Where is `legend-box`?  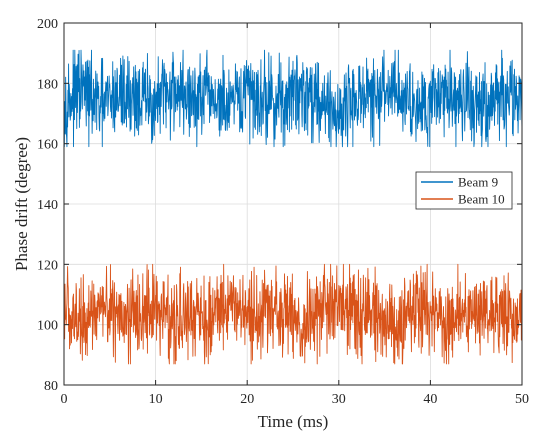 legend-box is located at coordinates (464, 190).